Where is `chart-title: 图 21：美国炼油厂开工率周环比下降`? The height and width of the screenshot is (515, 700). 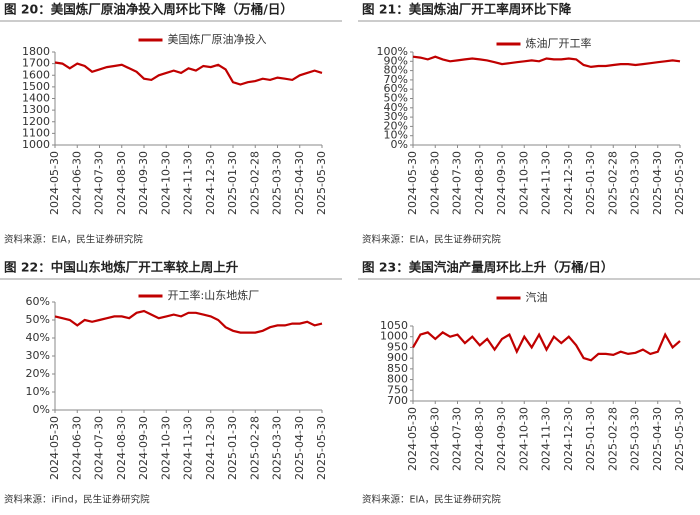 chart-title: 图 21：美国炼油厂开工率周环比下降 is located at coordinates (467, 9).